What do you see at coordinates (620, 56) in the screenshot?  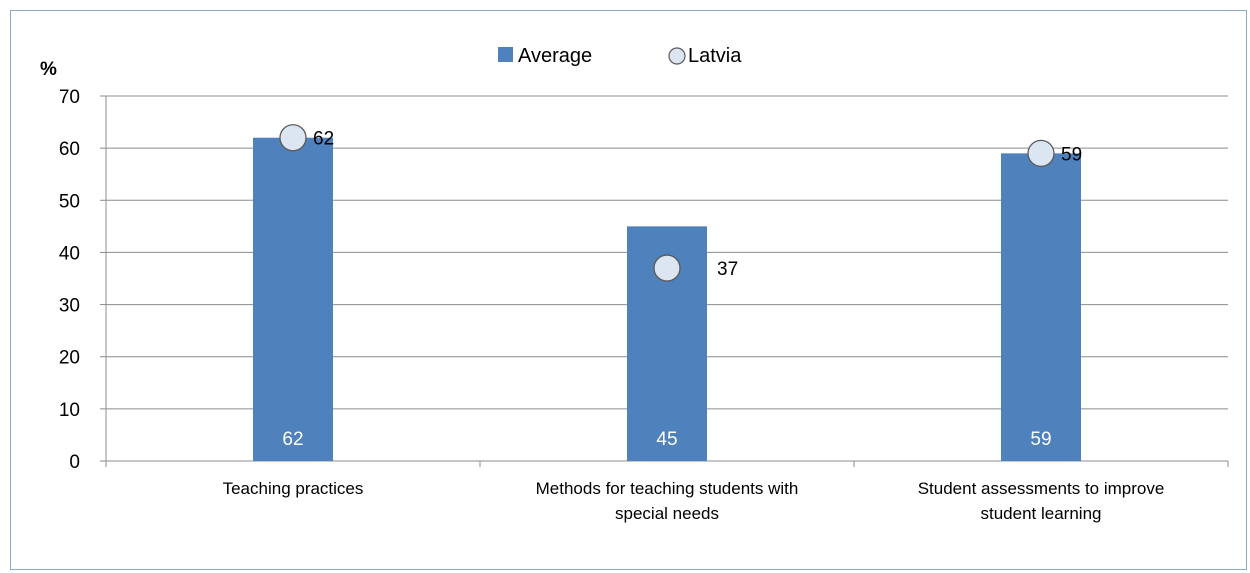 I see `legend: Average Latvia` at bounding box center [620, 56].